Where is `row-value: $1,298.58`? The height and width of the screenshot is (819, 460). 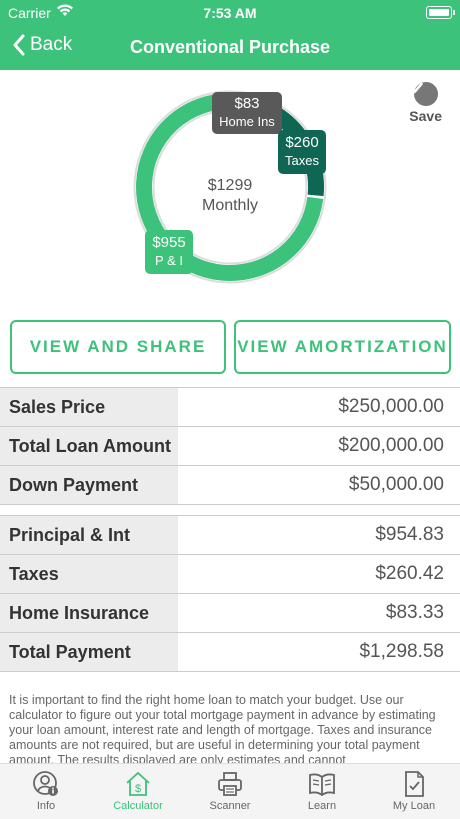 row-value: $1,298.58 is located at coordinates (401, 651).